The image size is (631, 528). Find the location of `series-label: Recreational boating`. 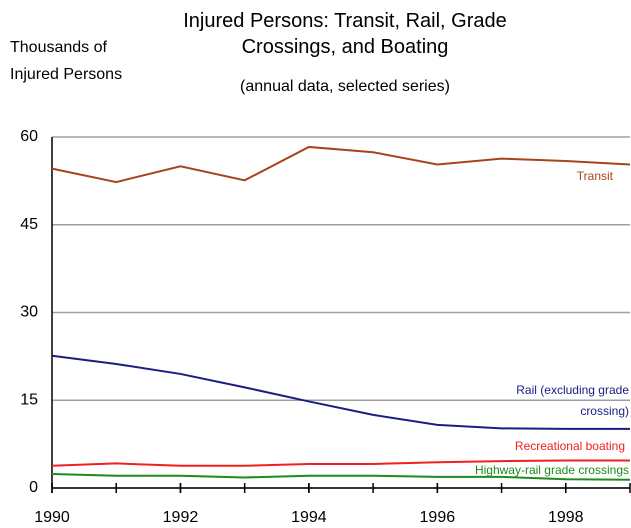

series-label: Recreational boating is located at coordinates (569, 446).